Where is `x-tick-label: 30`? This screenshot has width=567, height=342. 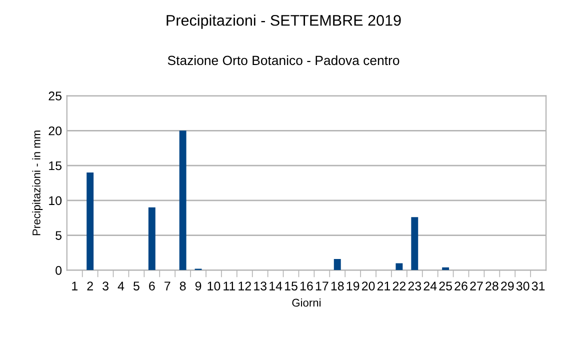 x-tick-label: 30 is located at coordinates (523, 286).